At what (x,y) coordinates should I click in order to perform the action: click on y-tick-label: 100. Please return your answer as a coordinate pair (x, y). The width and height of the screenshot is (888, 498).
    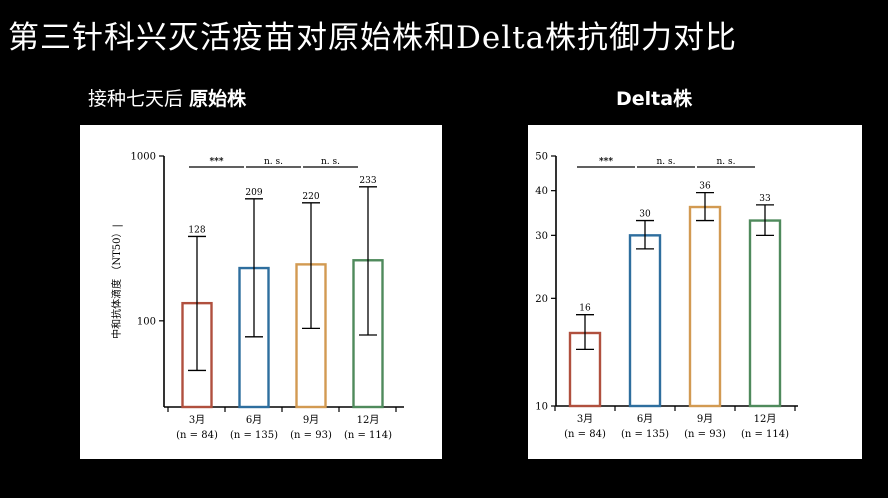
    Looking at the image, I should click on (146, 321).